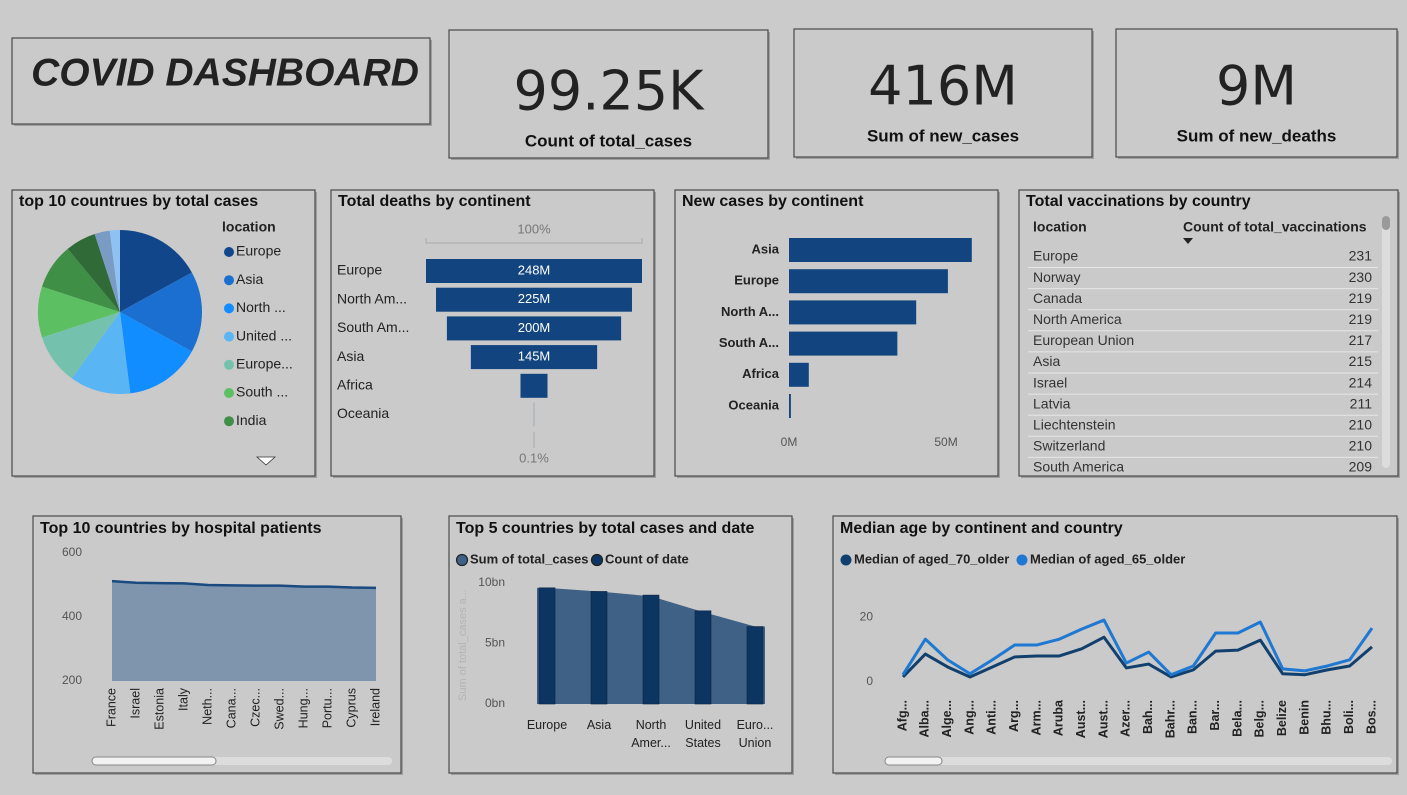 This screenshot has width=1407, height=795. What do you see at coordinates (789, 442) in the screenshot?
I see `x-tick-label: 0M` at bounding box center [789, 442].